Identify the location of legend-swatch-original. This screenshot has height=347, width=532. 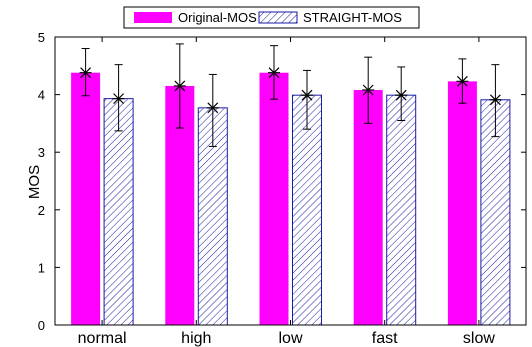
(153, 17).